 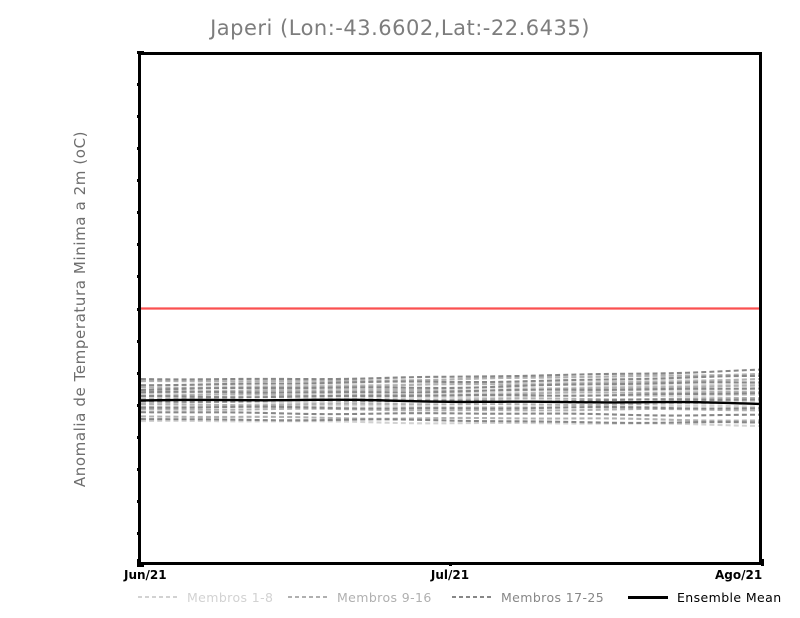 I want to click on legend-label: Membros 1-8, so click(x=230, y=597).